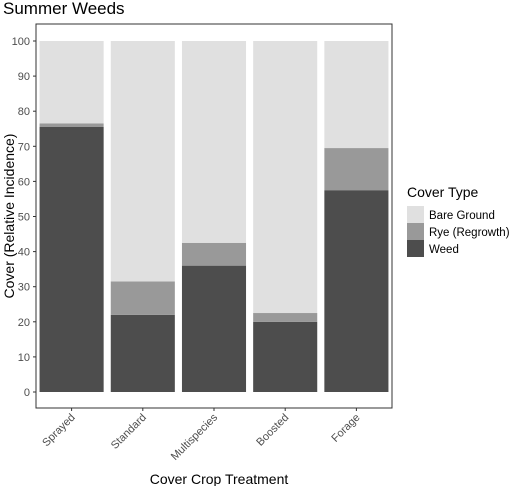  What do you see at coordinates (142, 353) in the screenshot?
I see `bar-standard-weed` at bounding box center [142, 353].